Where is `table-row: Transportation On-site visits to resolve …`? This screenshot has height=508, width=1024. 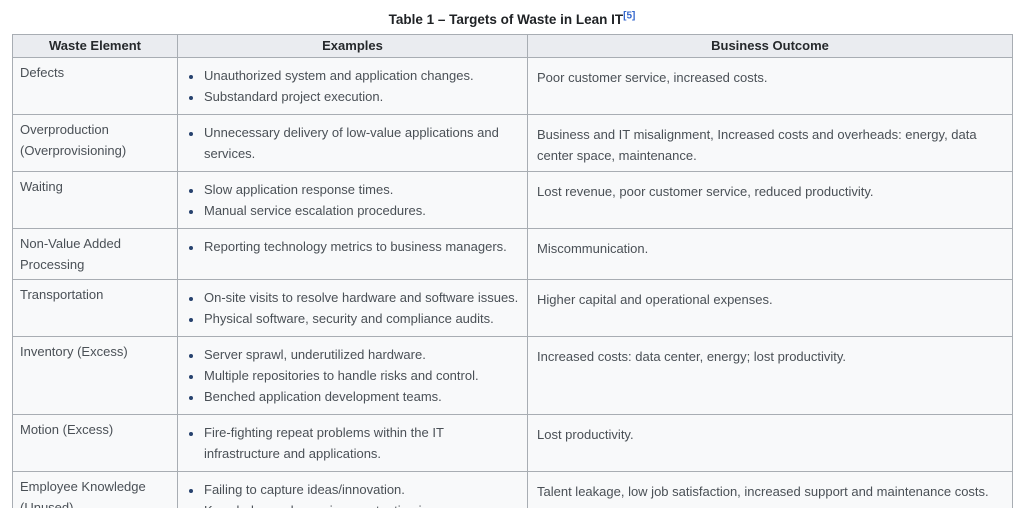
table-row: Transportation On-site visits to resolve … is located at coordinates (512, 308).